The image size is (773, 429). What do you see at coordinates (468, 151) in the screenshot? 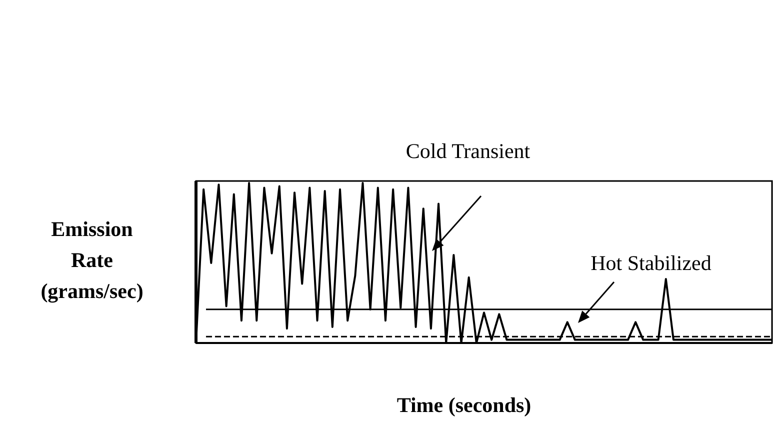
I see `text: Cold Transient` at bounding box center [468, 151].